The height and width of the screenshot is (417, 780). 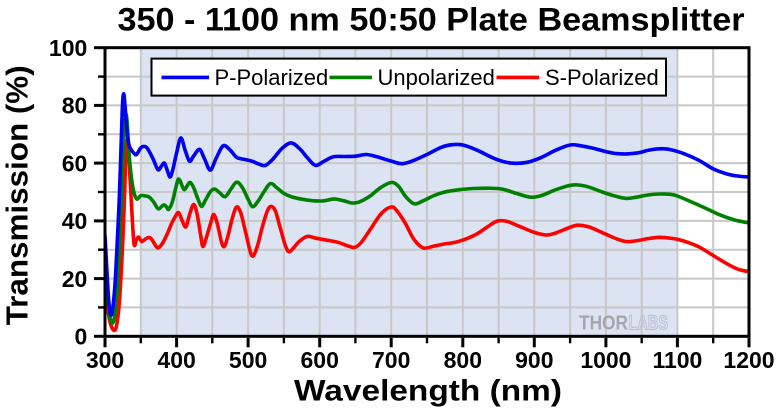 What do you see at coordinates (463, 360) in the screenshot?
I see `svg-text: 800` at bounding box center [463, 360].